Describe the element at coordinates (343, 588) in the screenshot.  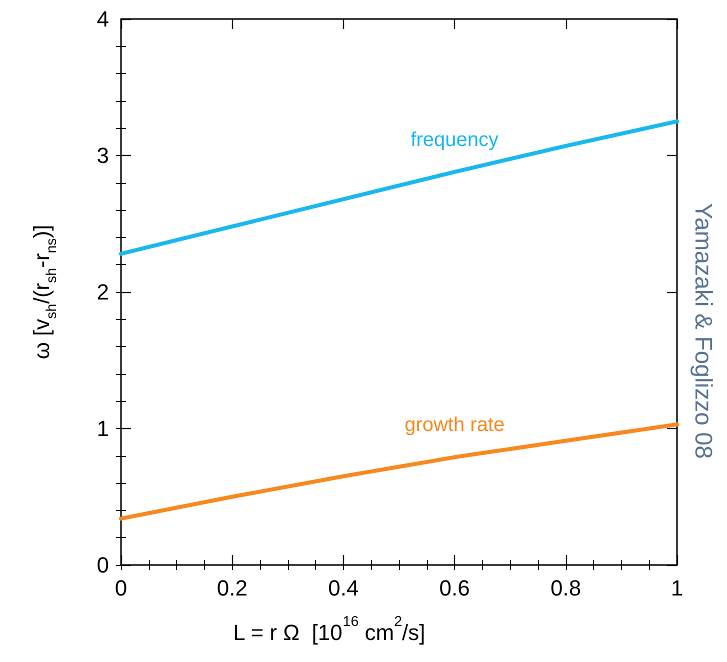
I see `x-tick-label: 0.4` at that location.